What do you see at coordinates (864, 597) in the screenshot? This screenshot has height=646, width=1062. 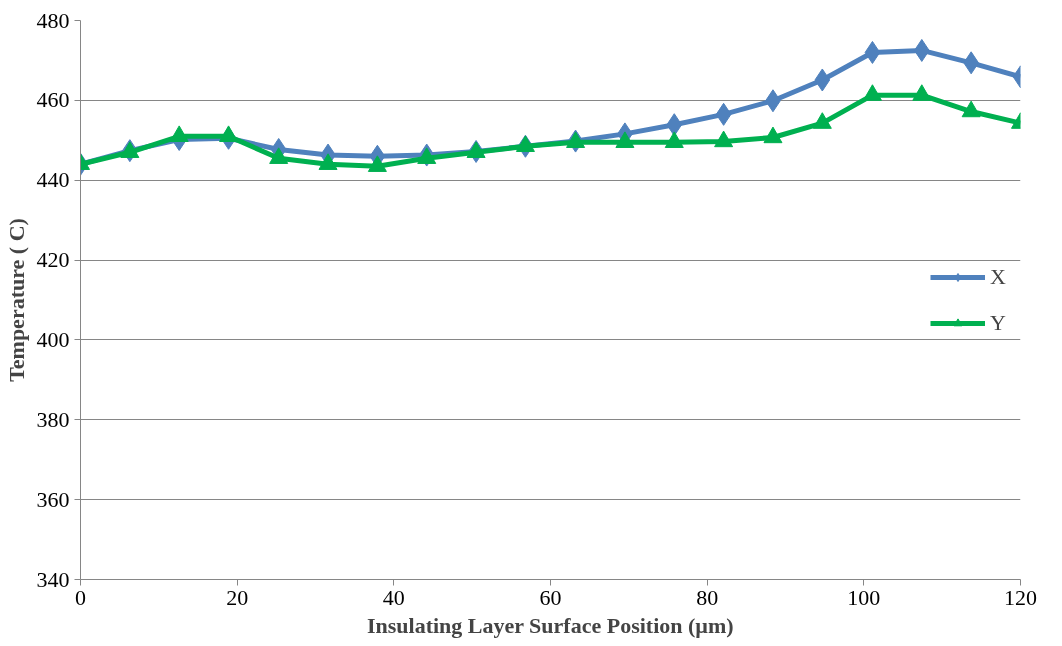 I see `x-tick-label: 100` at bounding box center [864, 597].